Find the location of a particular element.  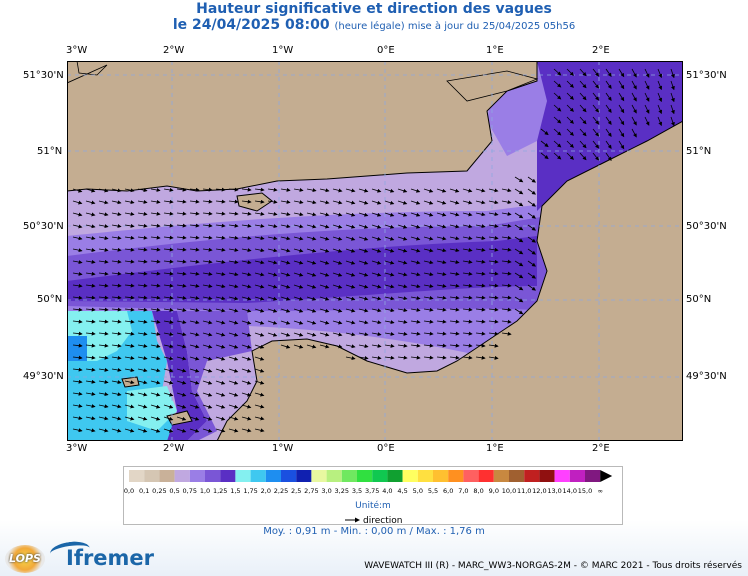

legend-tick-label: 1,75 is located at coordinates (250, 491).